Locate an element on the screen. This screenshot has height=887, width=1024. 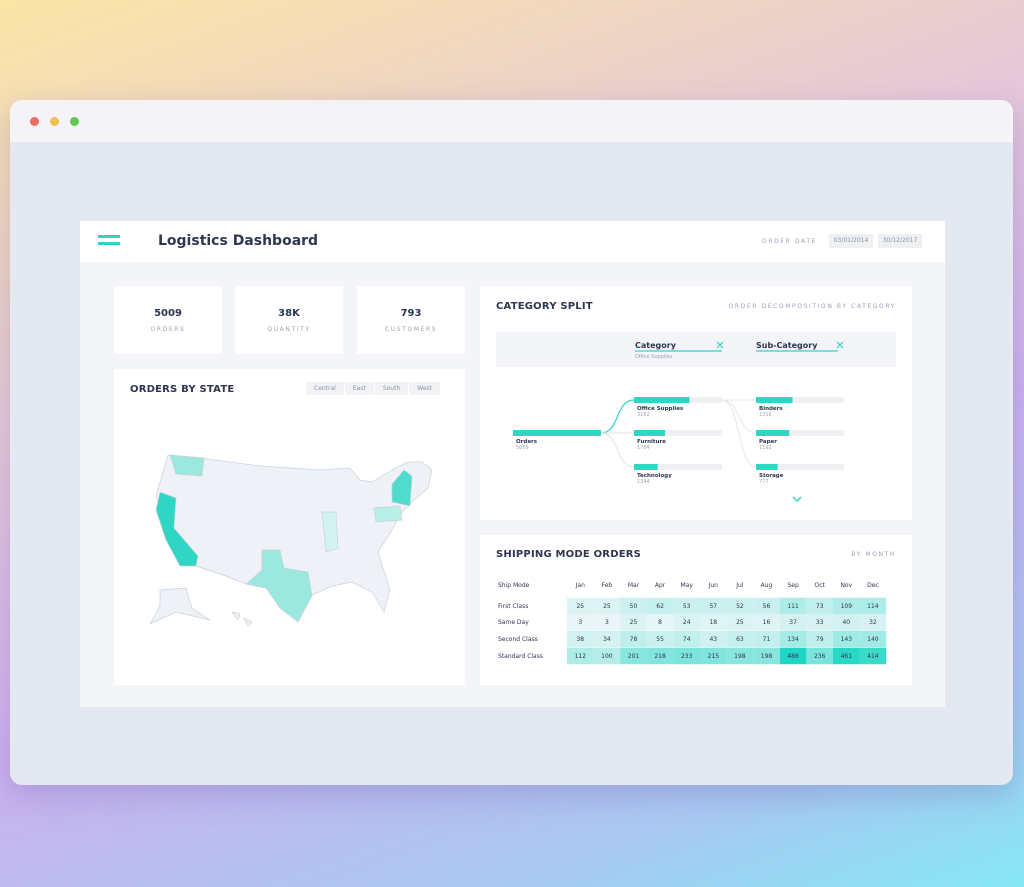
month-label: Nov is located at coordinates (846, 585).